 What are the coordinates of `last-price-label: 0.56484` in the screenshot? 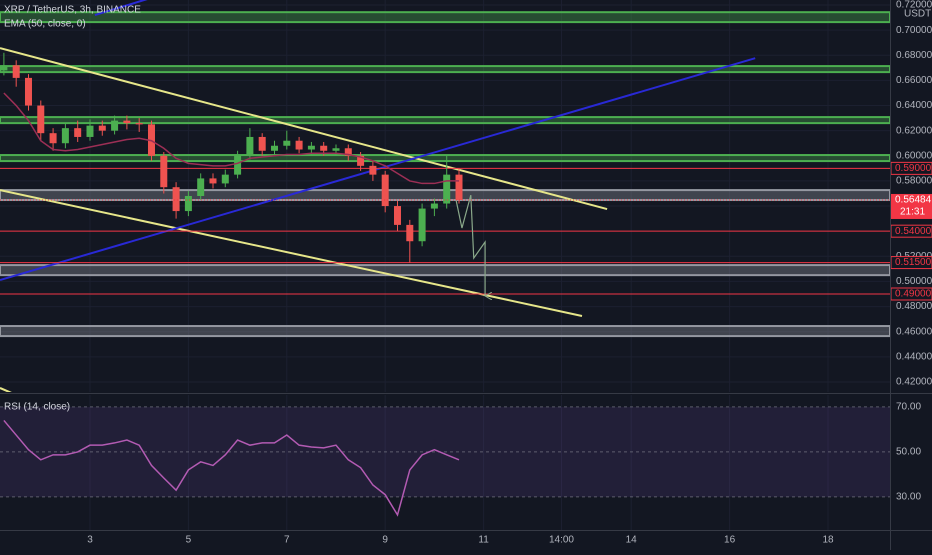 It's located at (913, 200).